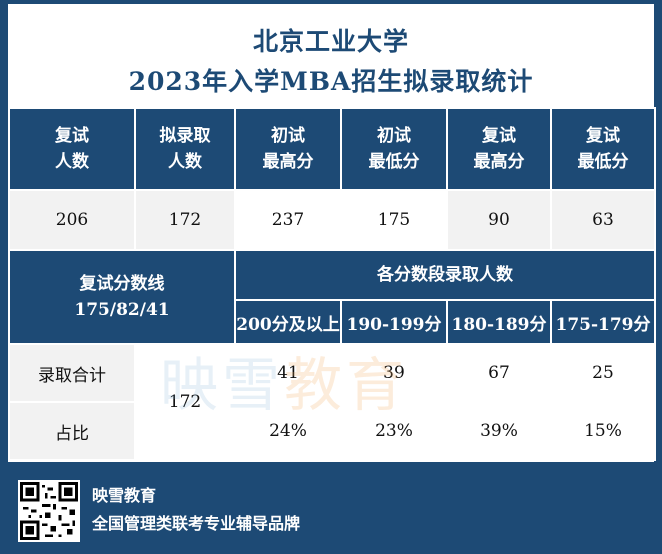 The image size is (662, 554). Describe the element at coordinates (122, 310) in the screenshot. I see `cutoff-value: 175/82/41` at that location.